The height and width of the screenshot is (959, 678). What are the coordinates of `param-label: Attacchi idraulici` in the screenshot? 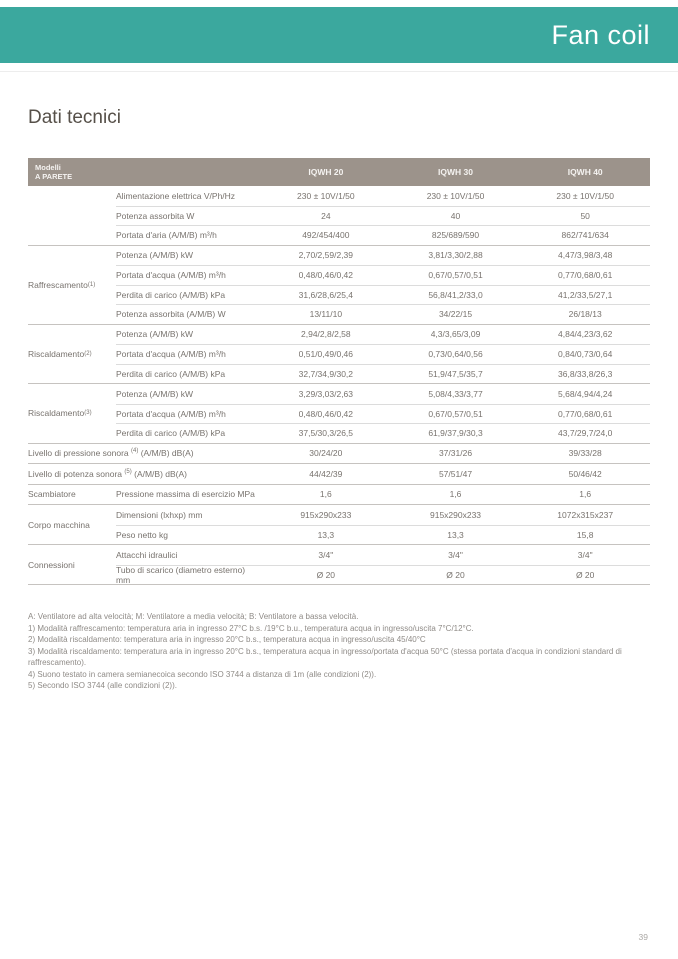 It's located at (147, 554).